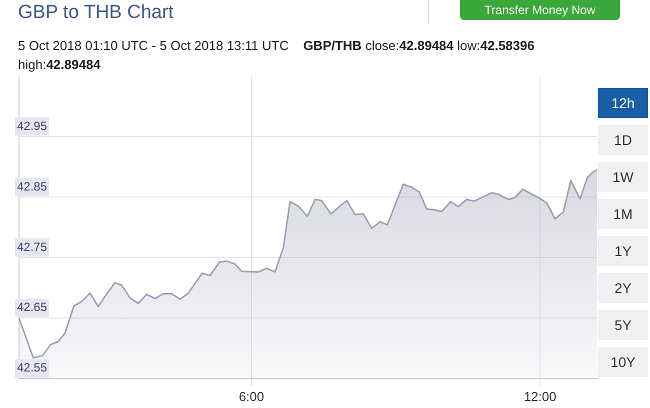  What do you see at coordinates (154, 45) in the screenshot?
I see `chart-subtitle: 5 Oct 2018 01:10 UTC - 5 Oct 2018 13:11 UTC` at bounding box center [154, 45].